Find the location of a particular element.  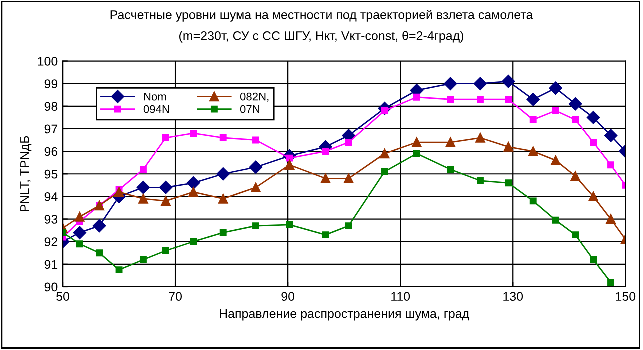

y-tick-label: 91 is located at coordinates (51, 265).